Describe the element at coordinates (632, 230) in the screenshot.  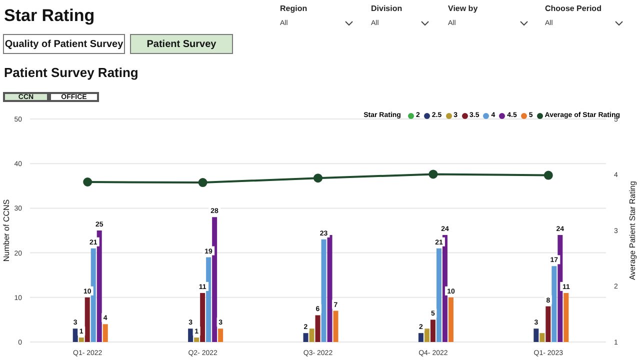
I see `y2-axis-title: Average Patient Star Rating` at that location.